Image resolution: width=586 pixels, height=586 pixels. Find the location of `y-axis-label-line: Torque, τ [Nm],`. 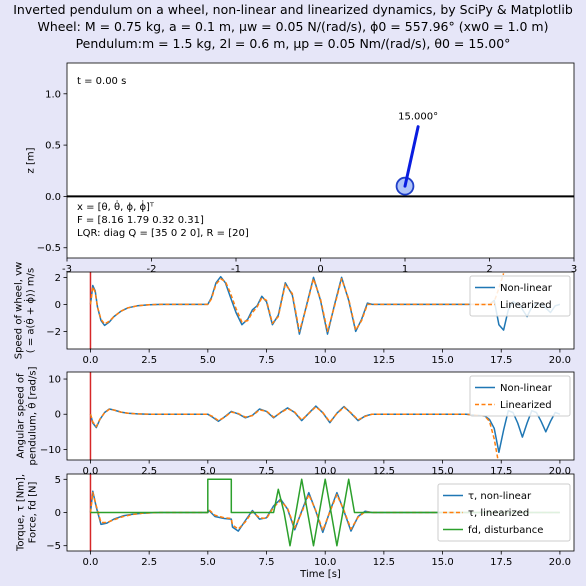

y-axis-label-line: Torque, τ [Nm], is located at coordinates (21, 513).